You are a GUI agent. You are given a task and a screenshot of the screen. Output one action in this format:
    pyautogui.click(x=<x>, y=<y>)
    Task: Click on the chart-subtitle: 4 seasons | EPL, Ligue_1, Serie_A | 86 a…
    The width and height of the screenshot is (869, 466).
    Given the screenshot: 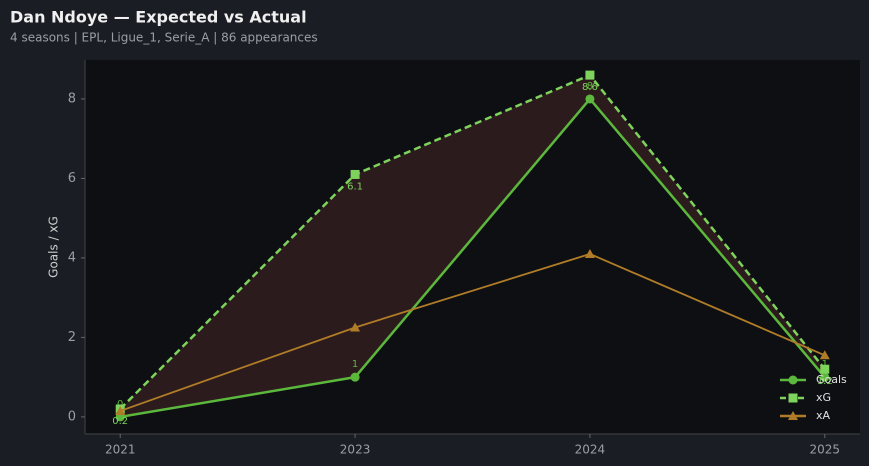 What is the action you would take?
    pyautogui.click(x=164, y=38)
    